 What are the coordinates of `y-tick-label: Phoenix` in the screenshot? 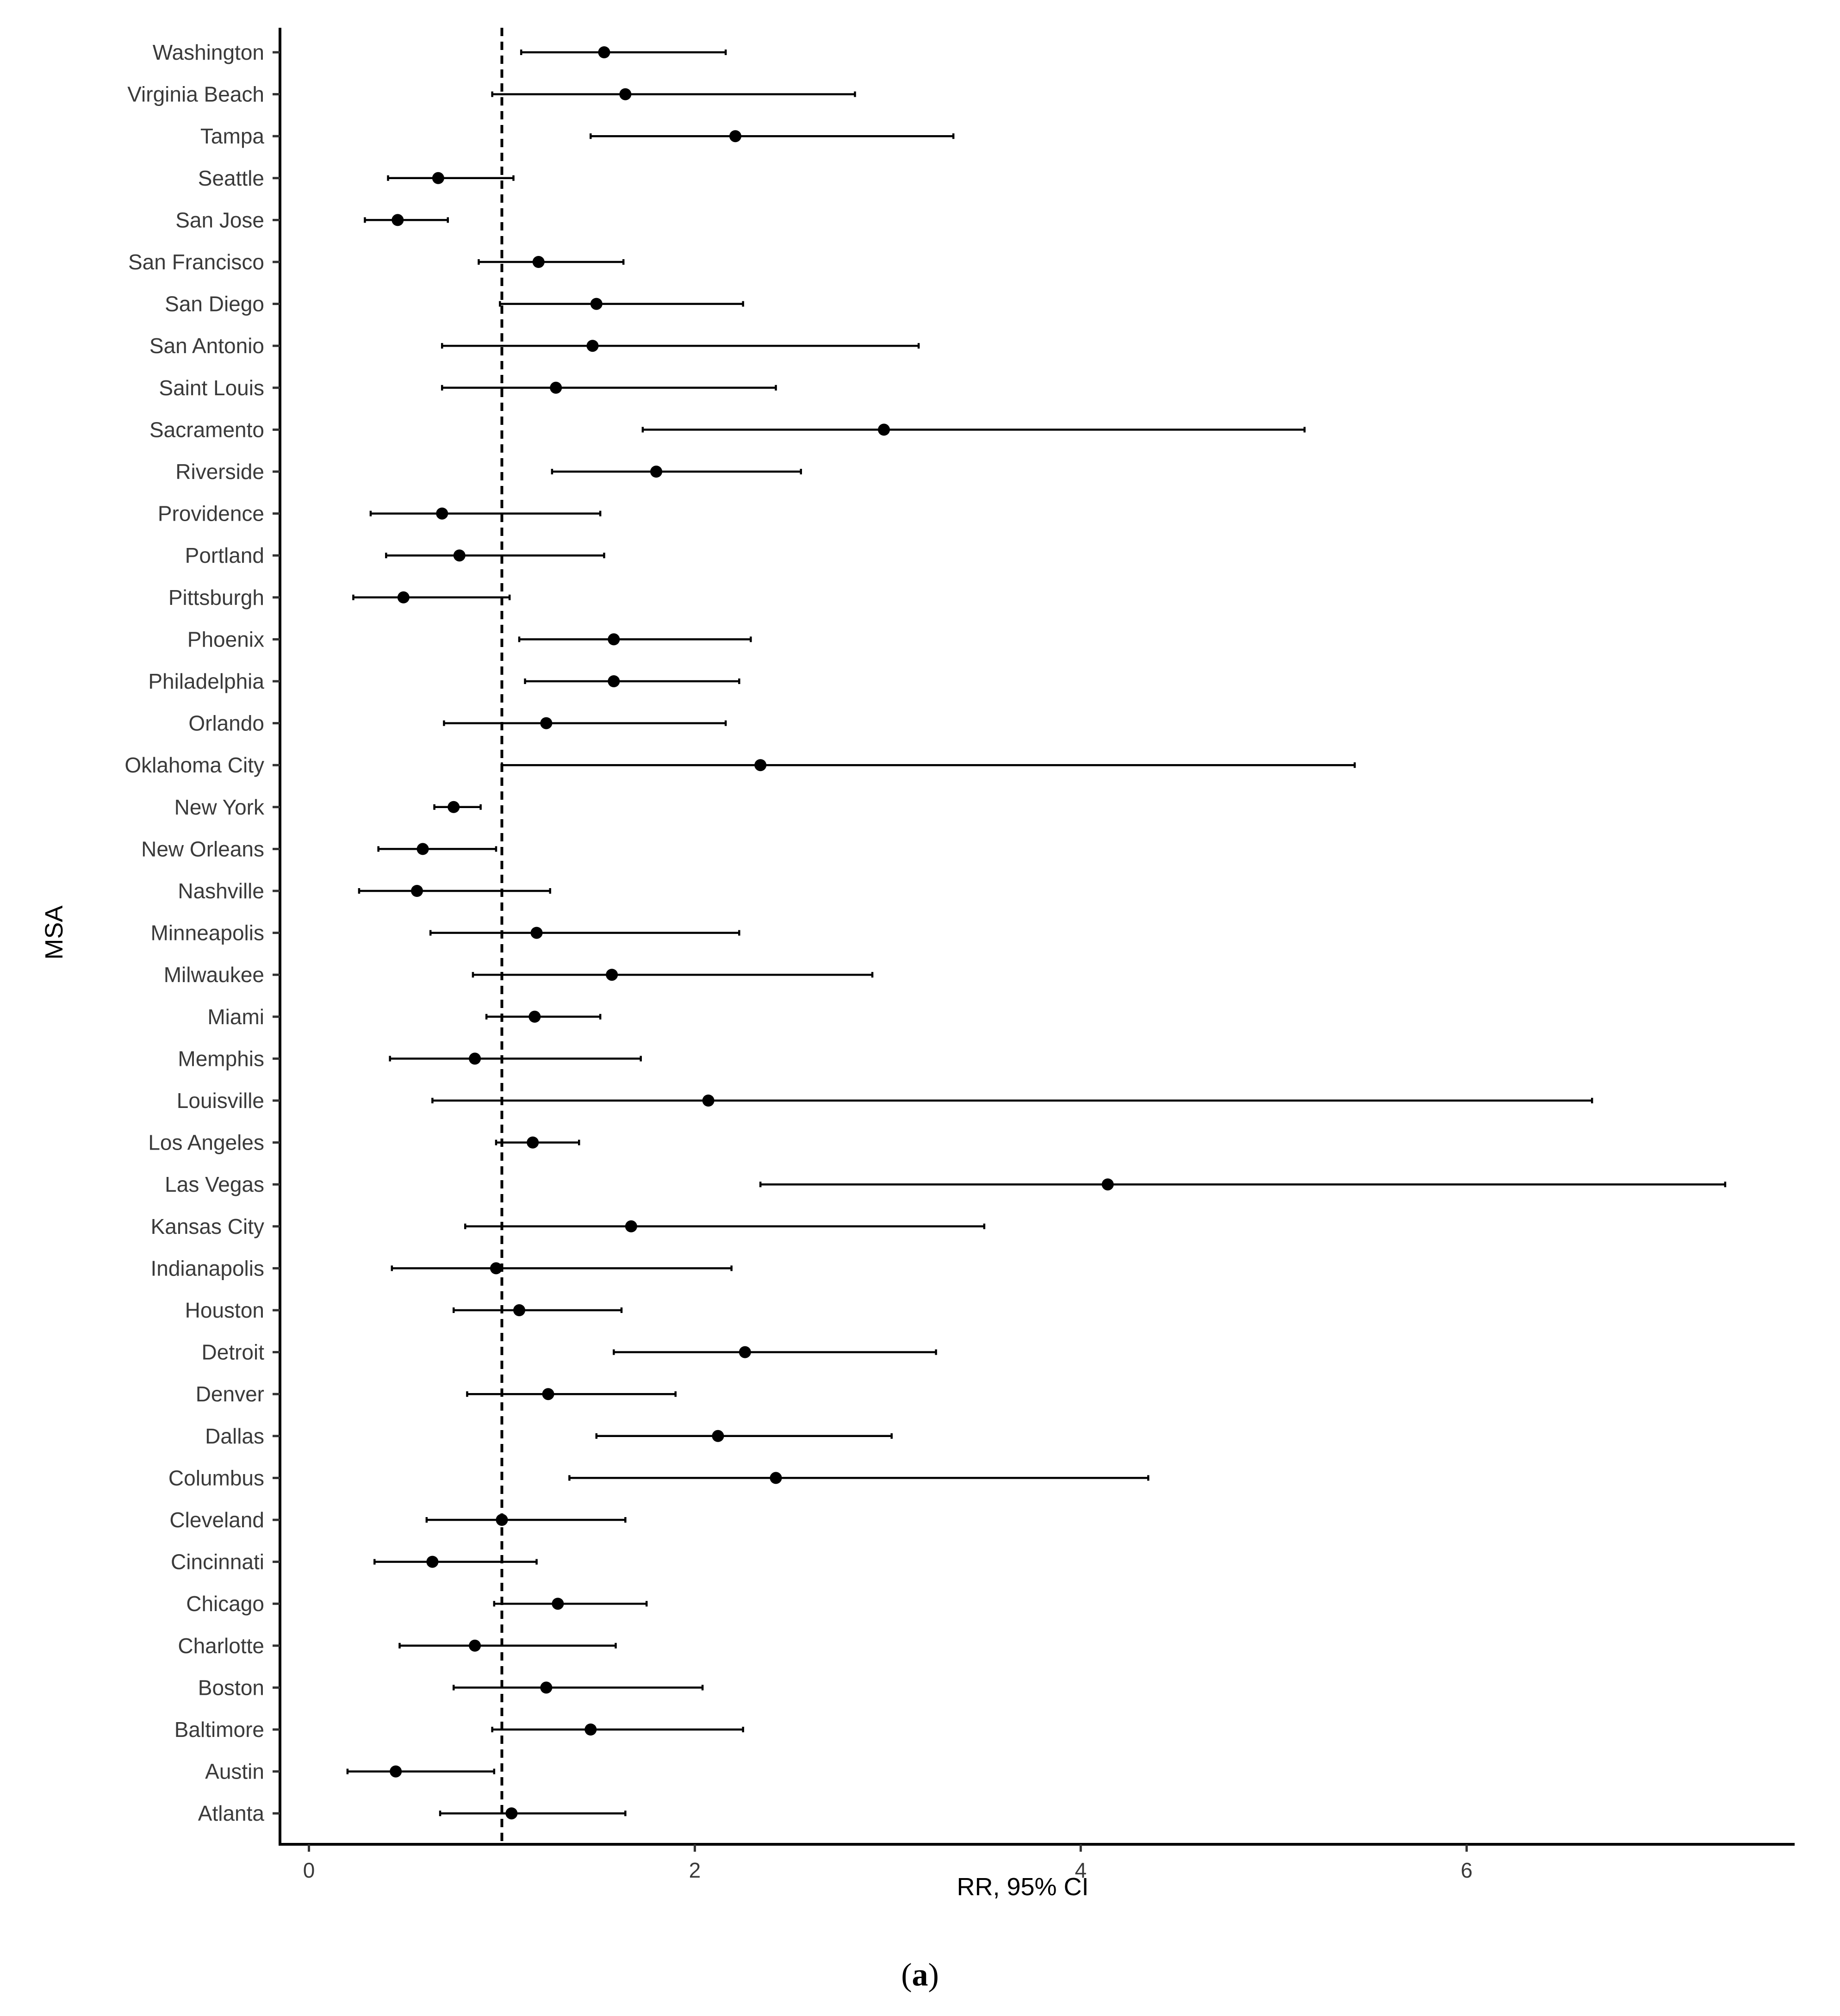 It's located at (226, 639).